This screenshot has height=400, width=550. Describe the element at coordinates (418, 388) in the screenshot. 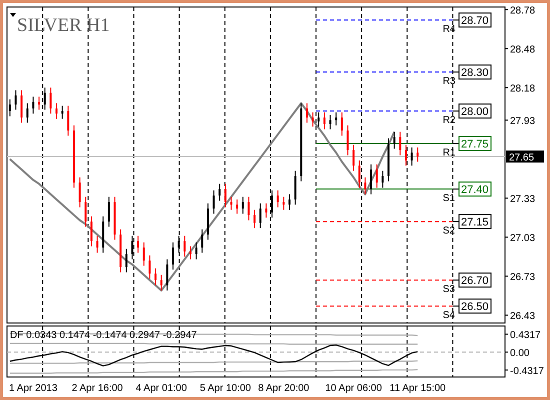

I see `x-tick-label: 11 Apr 15:00` at that location.